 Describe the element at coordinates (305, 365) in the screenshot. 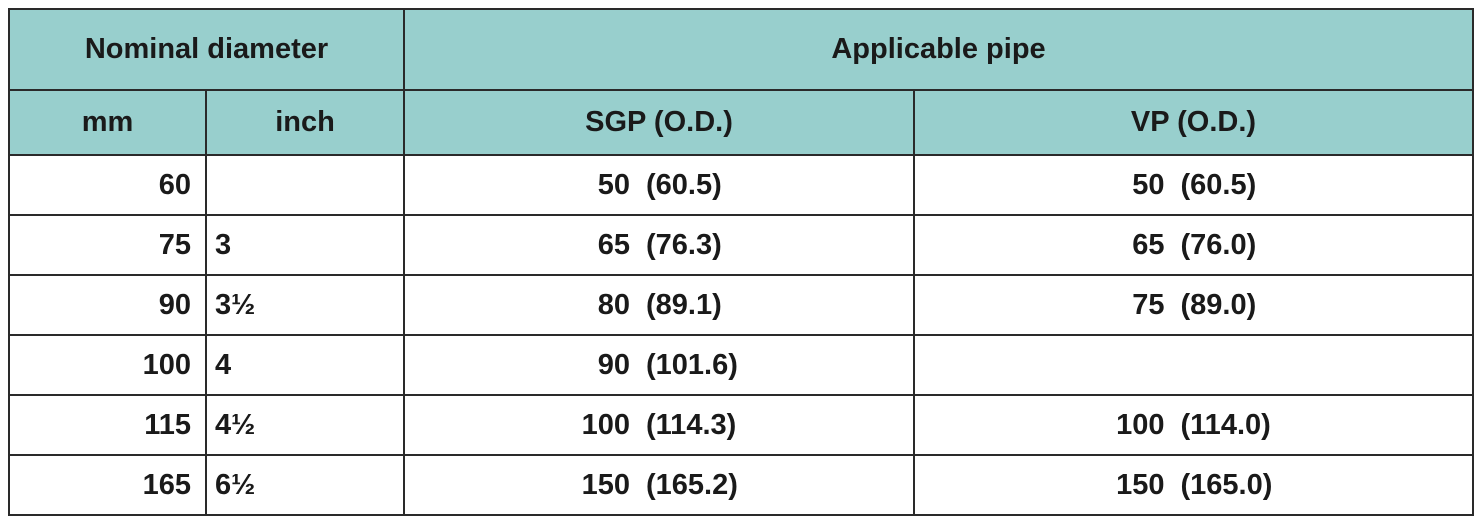

I see `cell-inch: 4` at that location.